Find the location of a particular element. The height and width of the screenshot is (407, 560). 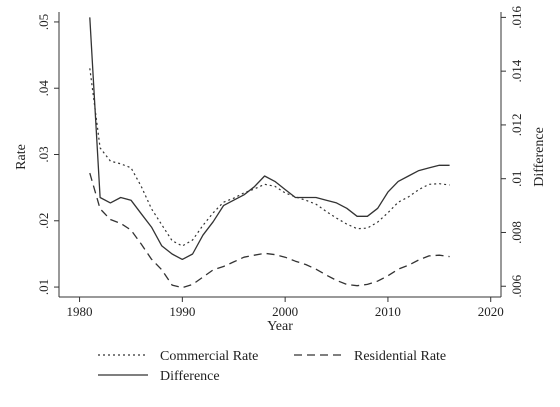

legend-label-residential-rate: Residential Rate is located at coordinates (400, 356).